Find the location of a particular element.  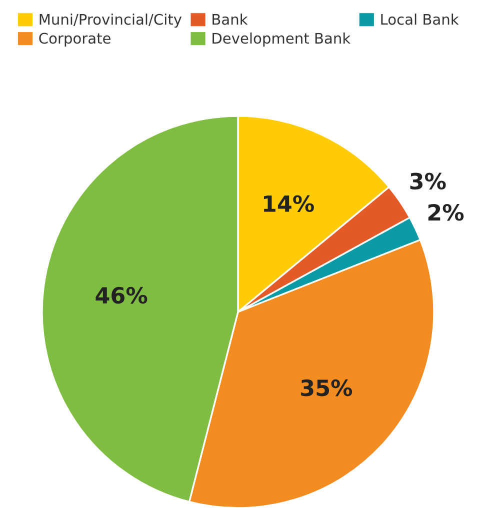

data-label: 35% is located at coordinates (326, 387).